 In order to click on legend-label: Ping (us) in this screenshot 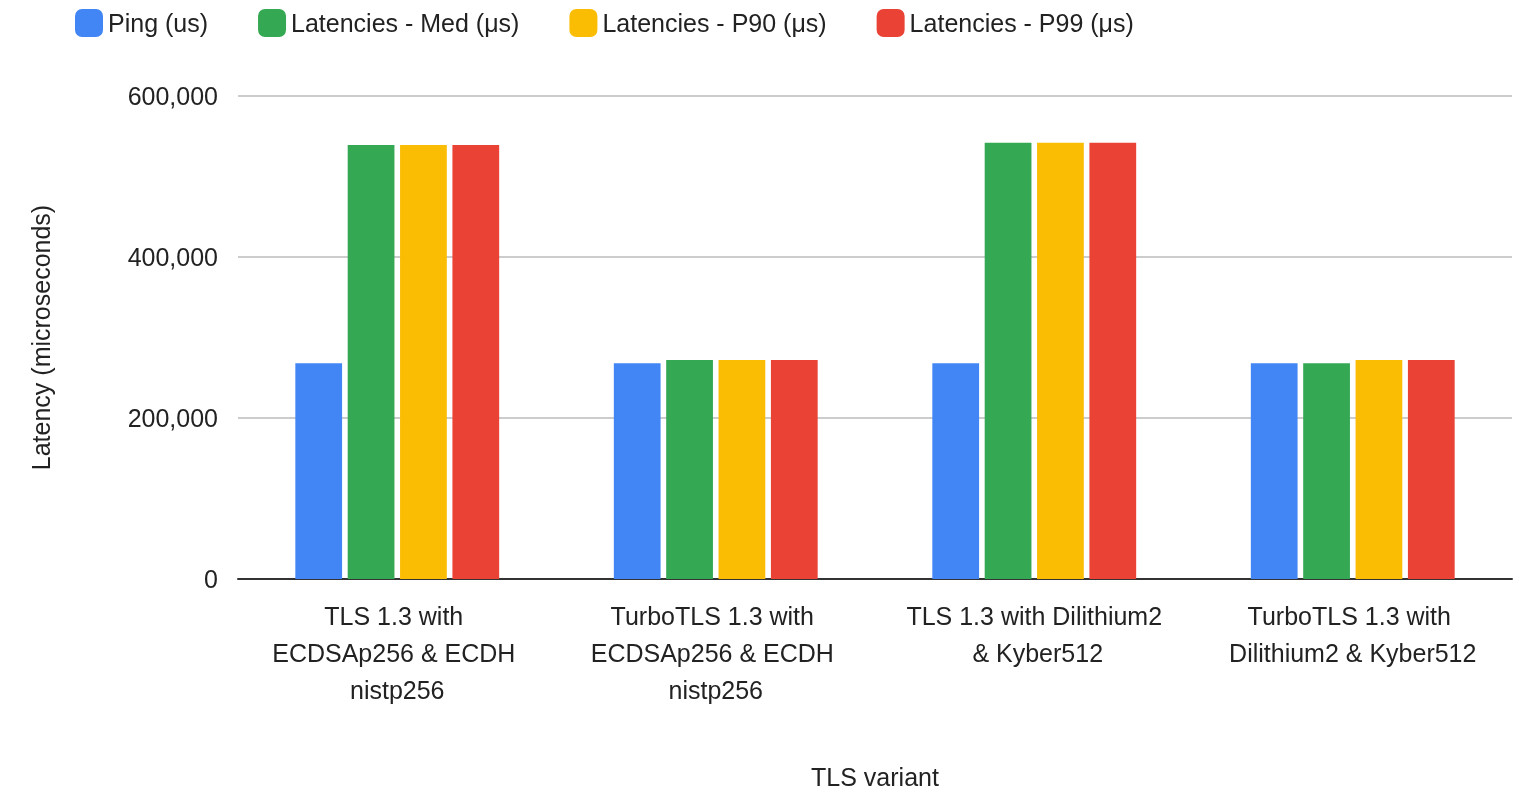, I will do `click(158, 23)`.